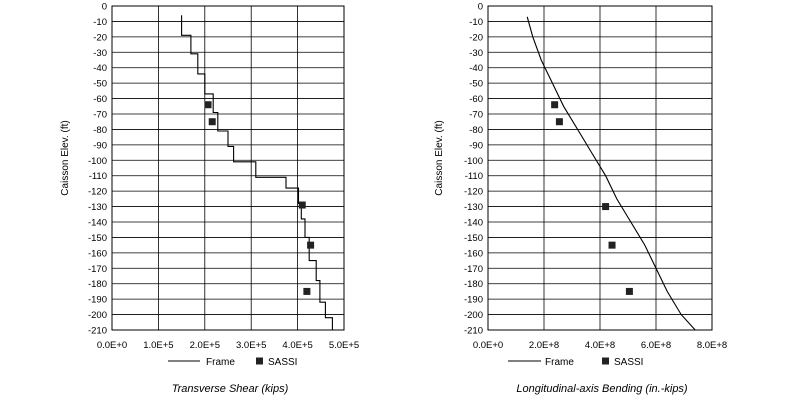  Describe the element at coordinates (656, 345) in the screenshot. I see `x-tick-label: 6.0E+8` at that location.